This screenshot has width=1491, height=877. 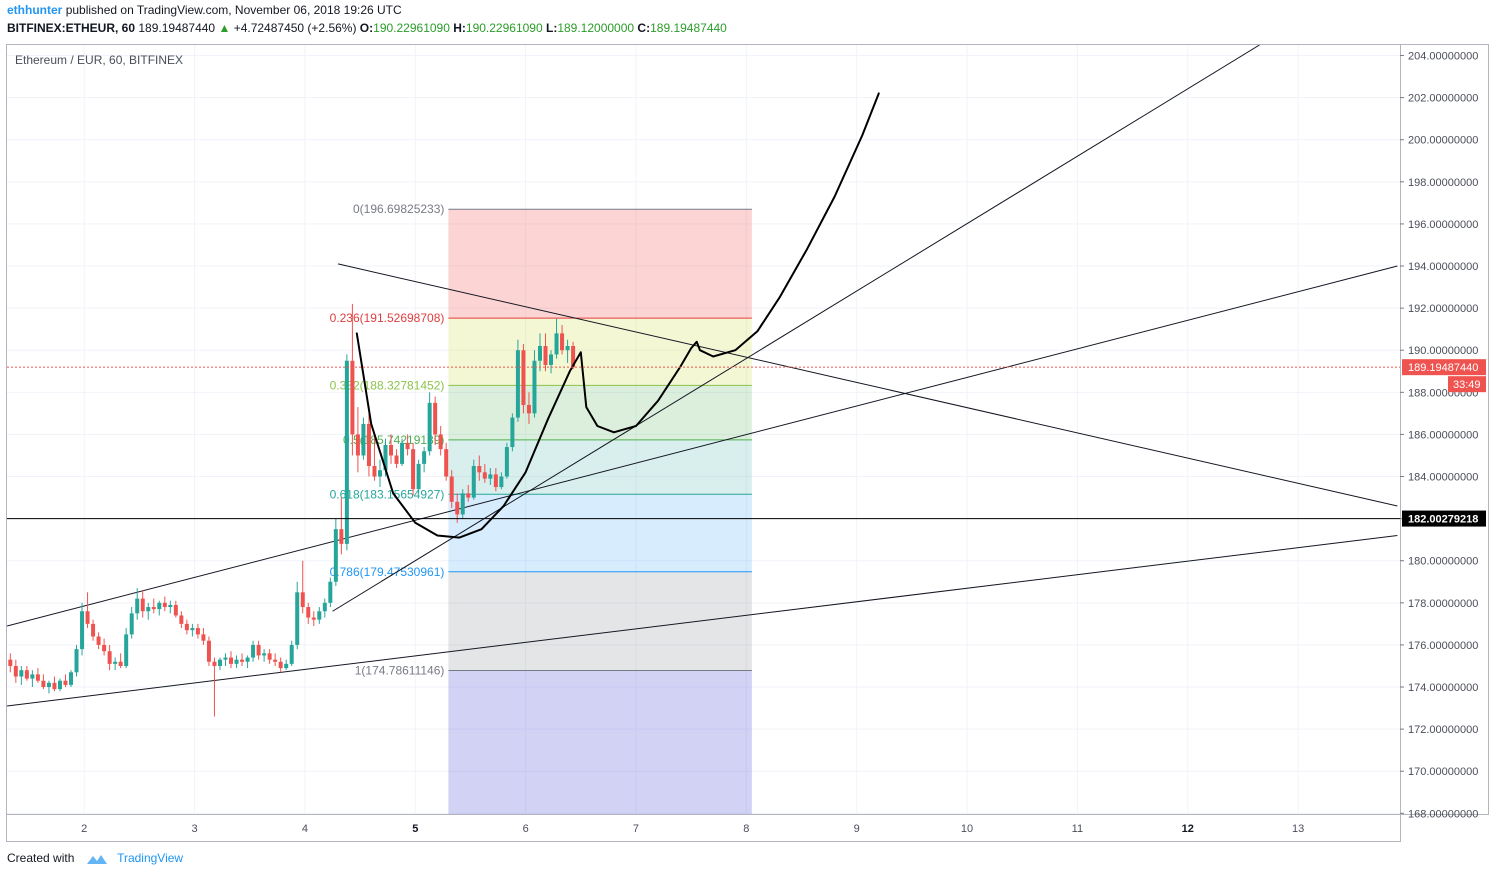 I want to click on time-axis, so click(x=703, y=828).